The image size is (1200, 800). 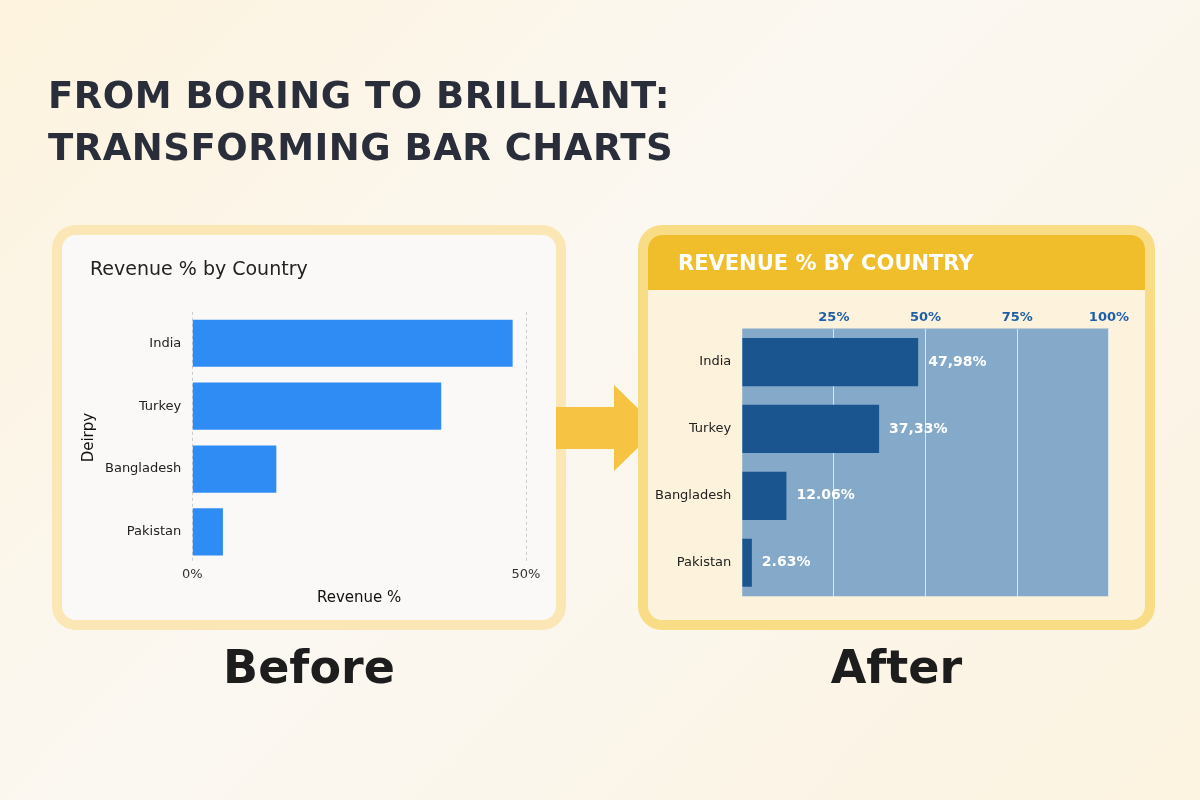 What do you see at coordinates (361, 122) in the screenshot?
I see `text: FROM BORING TO BRILLIANT: TRANSFORMING BAR CHARTS` at bounding box center [361, 122].